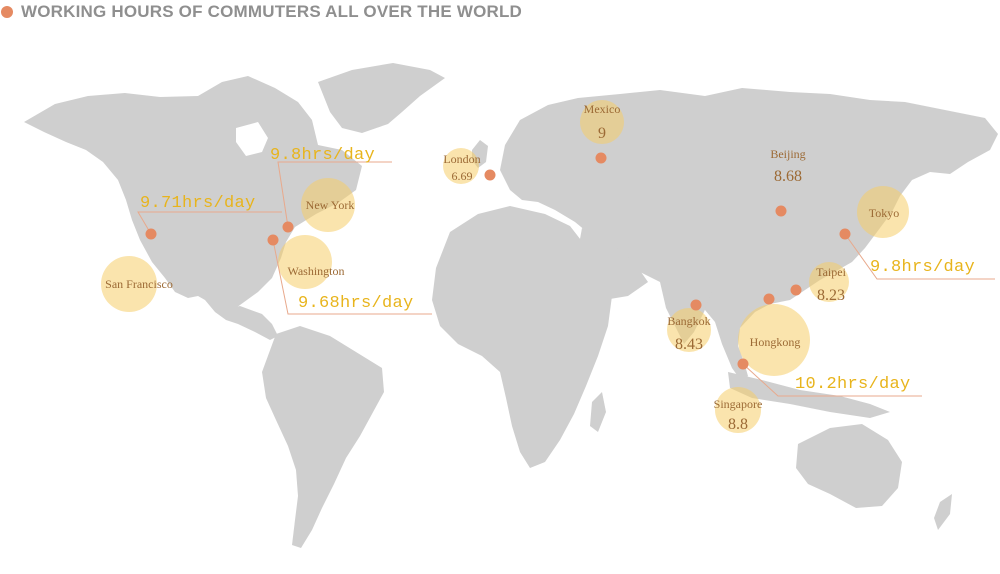 Image resolution: width=1000 pixels, height=574 pixels. Describe the element at coordinates (689, 344) in the screenshot. I see `city-value-bangkok: 8.43` at that location.